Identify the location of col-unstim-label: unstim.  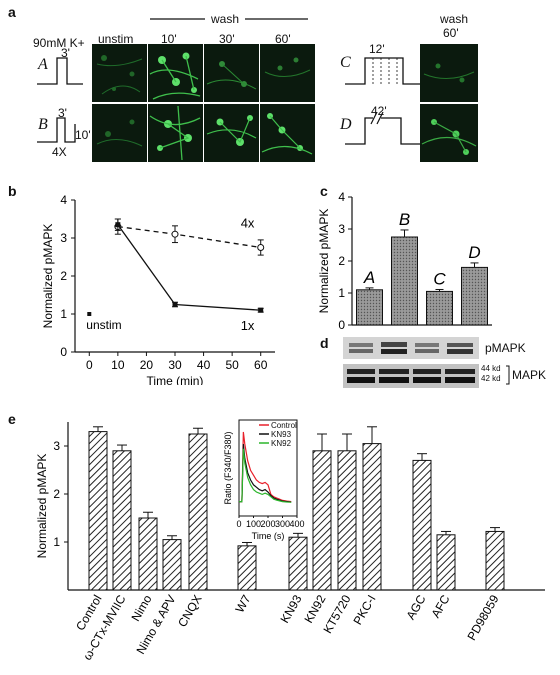
(116, 39).